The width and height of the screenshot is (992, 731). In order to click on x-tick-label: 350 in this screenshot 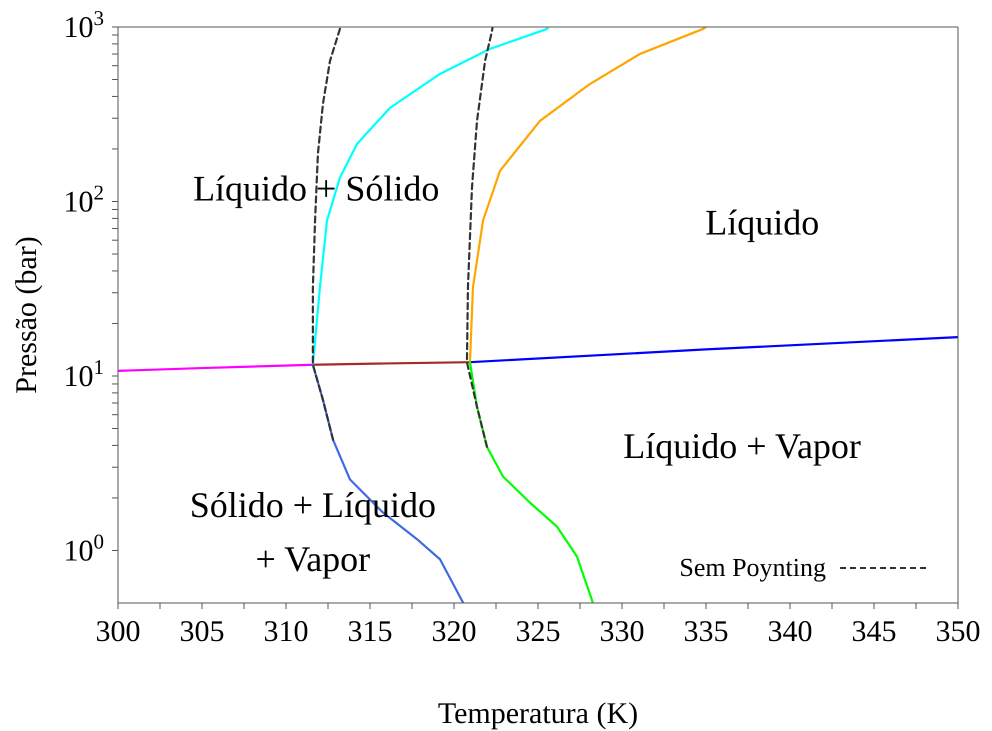, I will do `click(958, 631)`.